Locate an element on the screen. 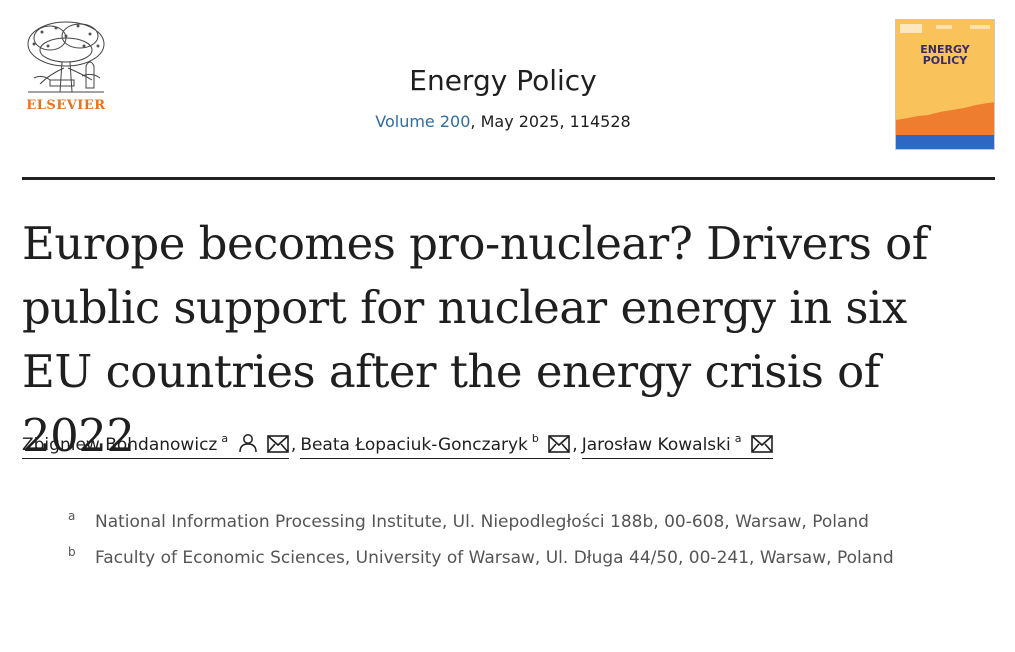  affiliation-label: b is located at coordinates (72, 552).